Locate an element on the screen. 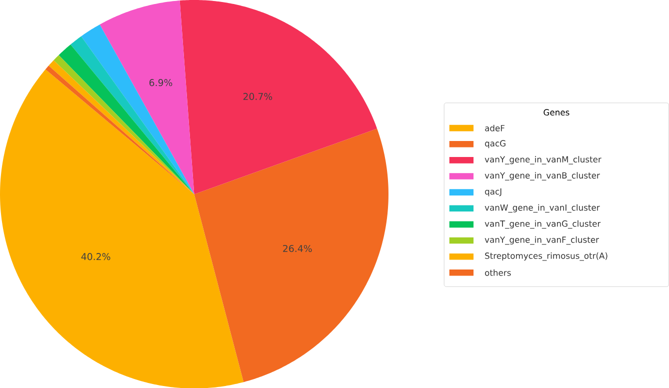 The height and width of the screenshot is (388, 669). data-label: 20.7% is located at coordinates (257, 96).